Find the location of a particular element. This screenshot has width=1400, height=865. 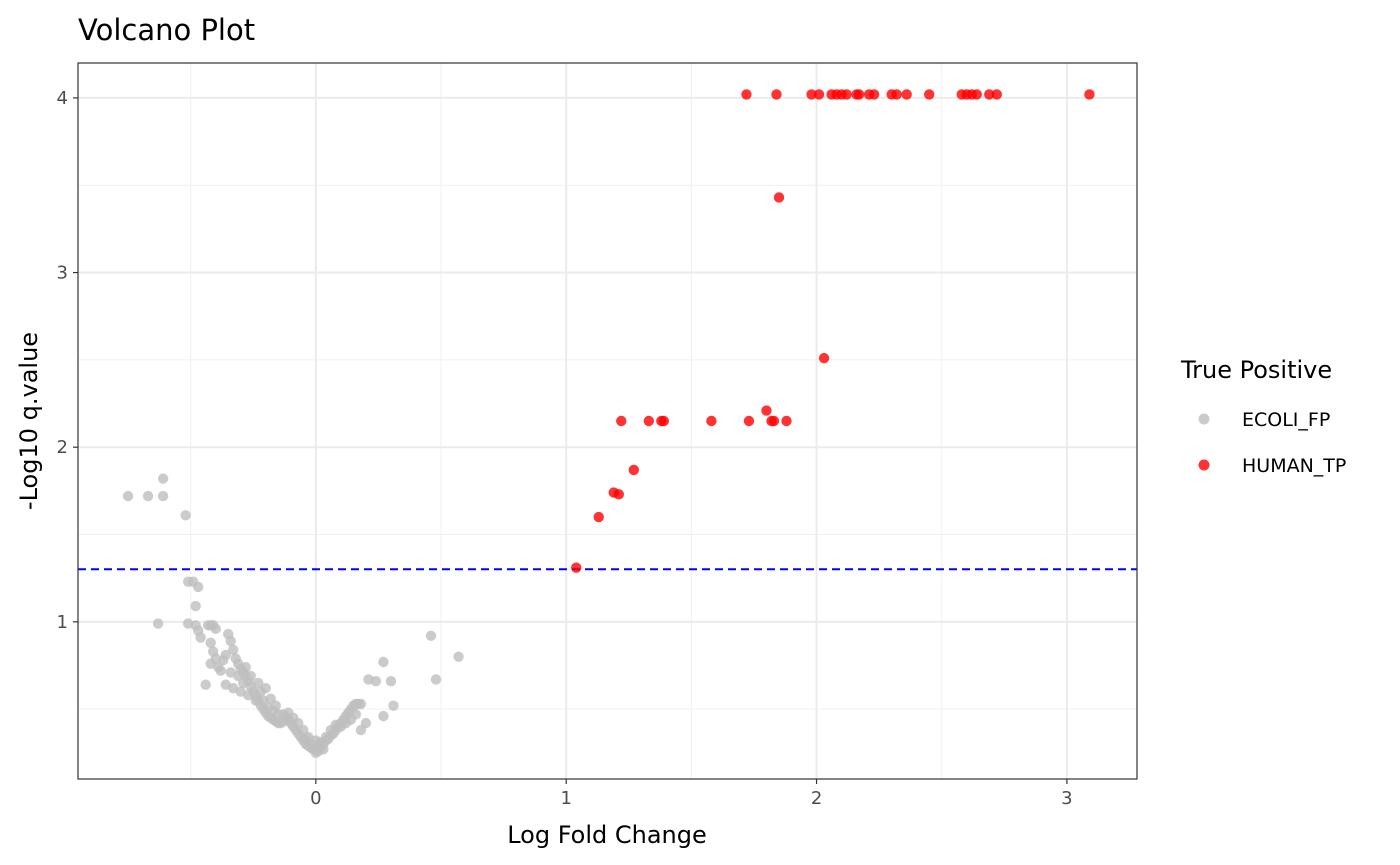

legend: True Positive ECOLI_FP HUMAN_TP is located at coordinates (1263, 416).